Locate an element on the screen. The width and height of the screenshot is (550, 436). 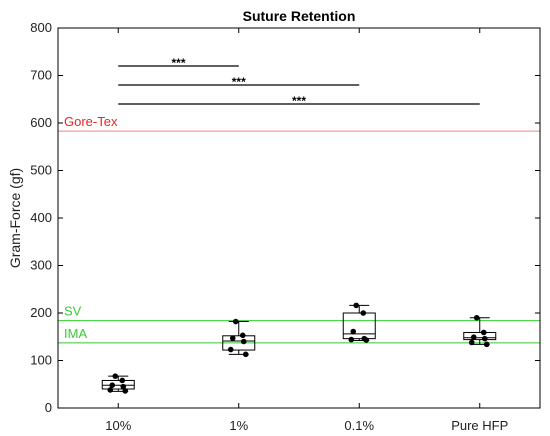
y-tick-label: 0 is located at coordinates (48, 407).